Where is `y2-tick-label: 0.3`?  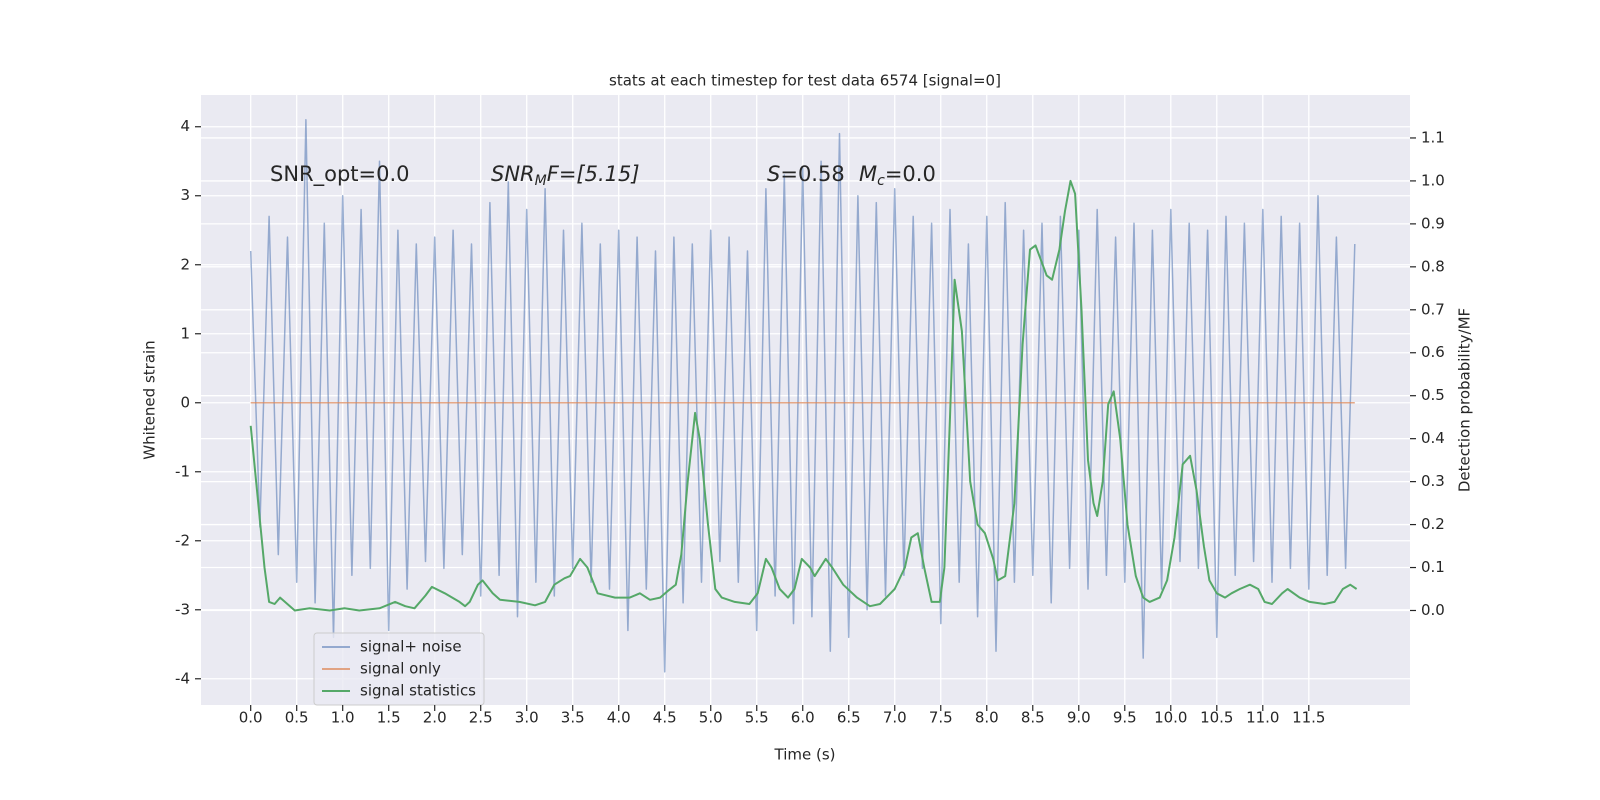 y2-tick-label: 0.3 is located at coordinates (1433, 481).